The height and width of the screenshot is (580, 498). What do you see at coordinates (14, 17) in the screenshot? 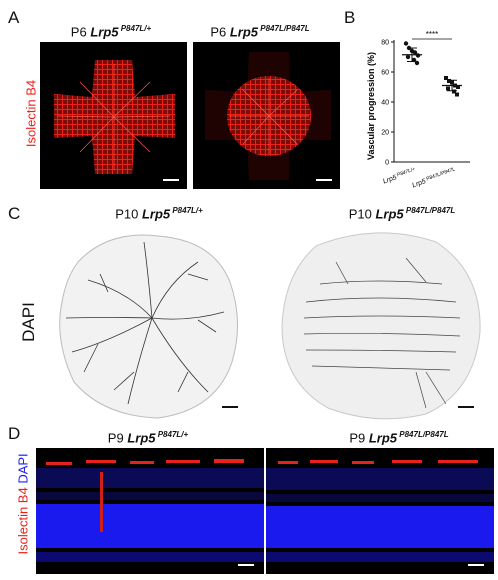
I see `panel-letter-a: A` at bounding box center [14, 17].